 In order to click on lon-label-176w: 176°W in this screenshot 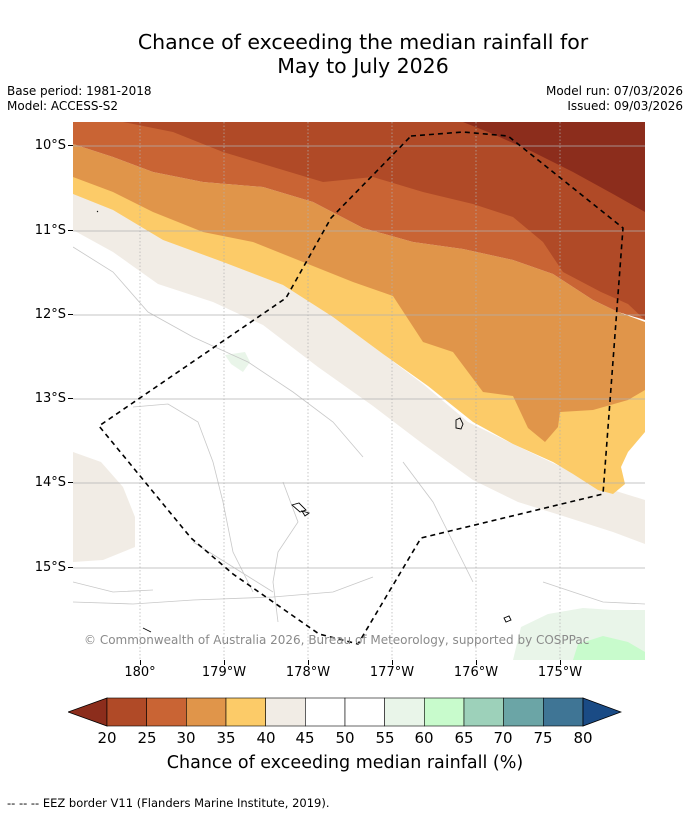, I will do `click(476, 672)`.